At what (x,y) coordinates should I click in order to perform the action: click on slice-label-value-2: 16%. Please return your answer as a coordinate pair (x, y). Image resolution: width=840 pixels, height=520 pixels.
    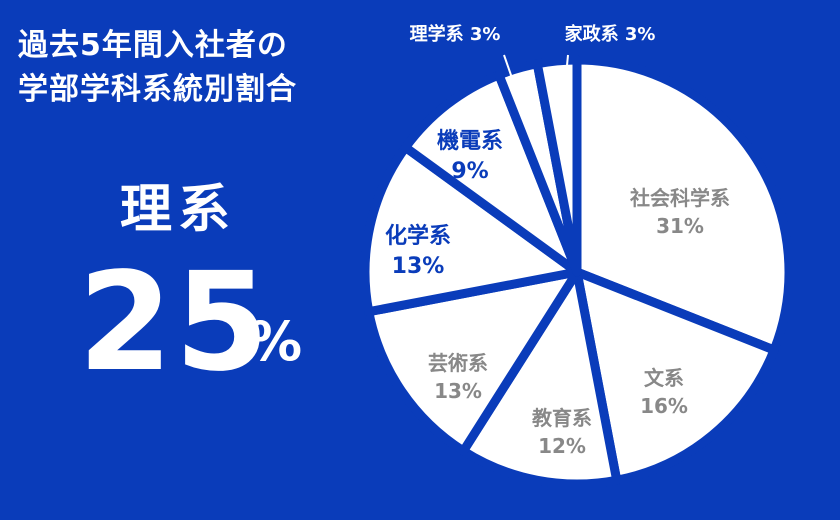
    Looking at the image, I should click on (664, 406).